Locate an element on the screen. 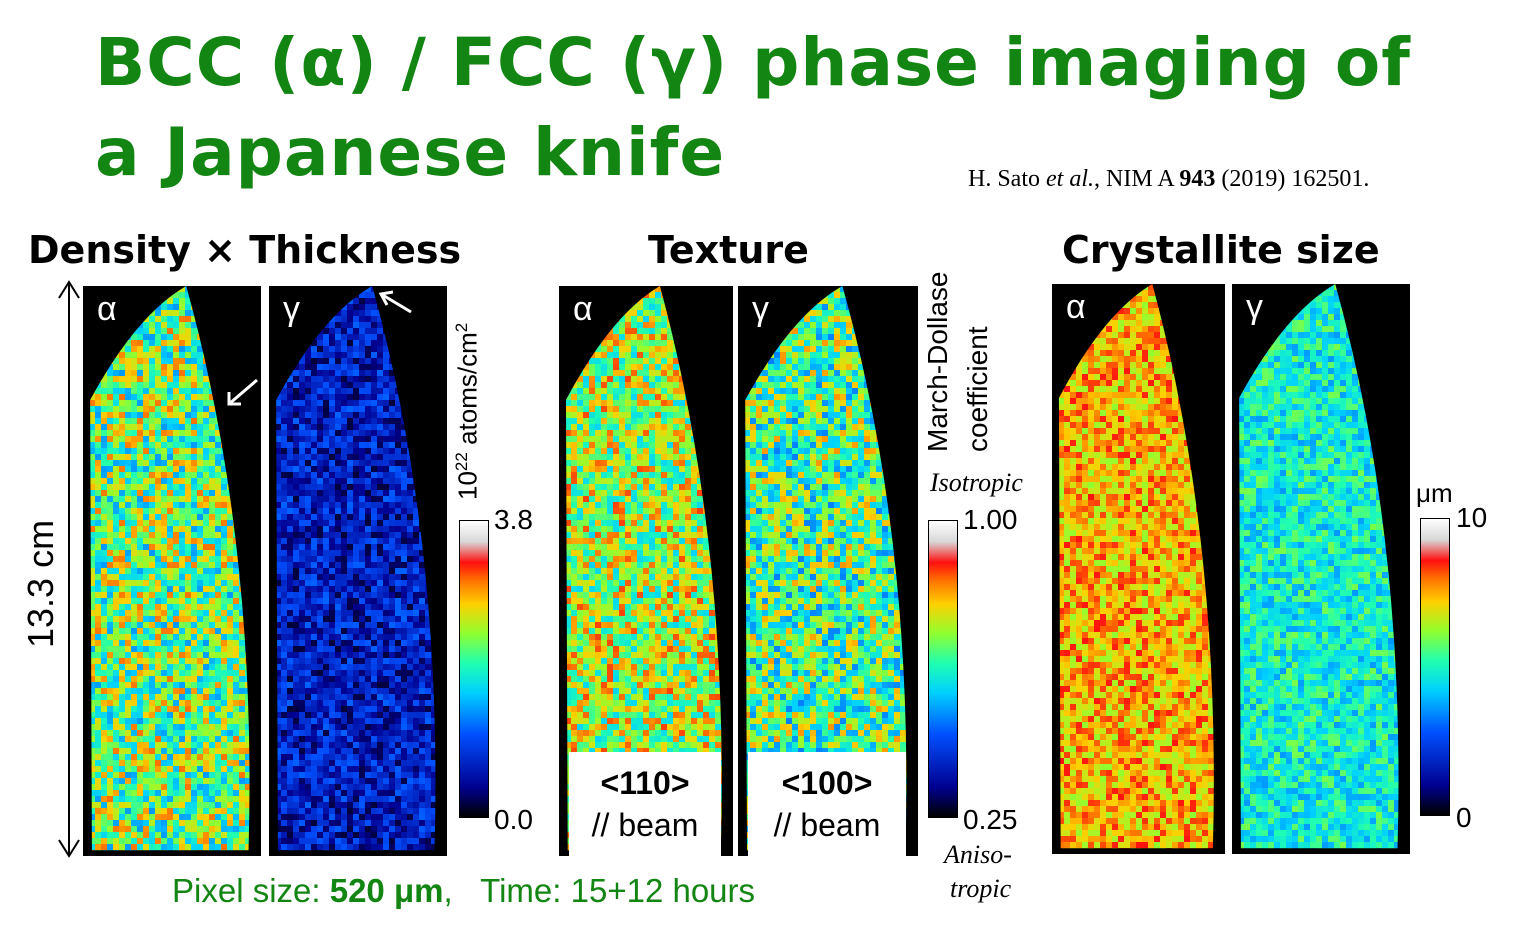 The height and width of the screenshot is (938, 1533). title-line-1: BCC (α) / FCC (γ) phase imaging of is located at coordinates (753, 62).